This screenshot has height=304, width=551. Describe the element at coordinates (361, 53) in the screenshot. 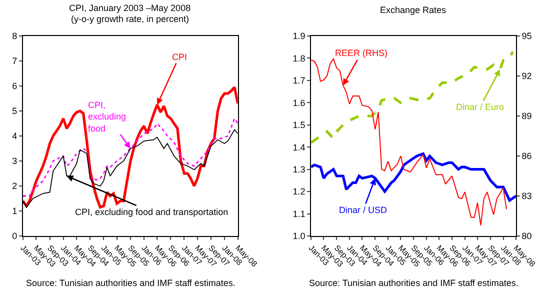

I see `series-label: REER (RHS)` at that location.